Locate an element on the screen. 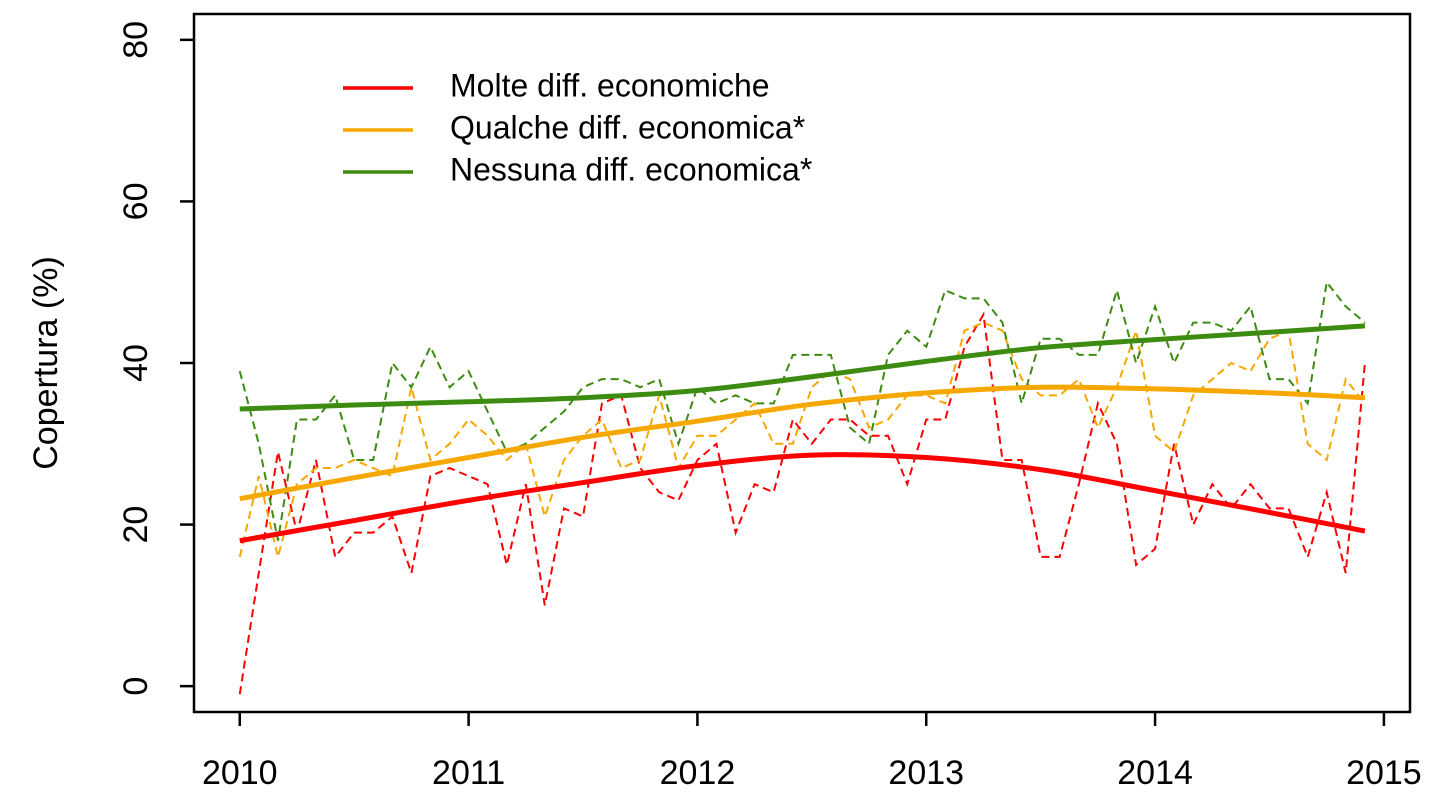 This screenshot has height=801, width=1432. y-tick-label: 60 is located at coordinates (136, 202).